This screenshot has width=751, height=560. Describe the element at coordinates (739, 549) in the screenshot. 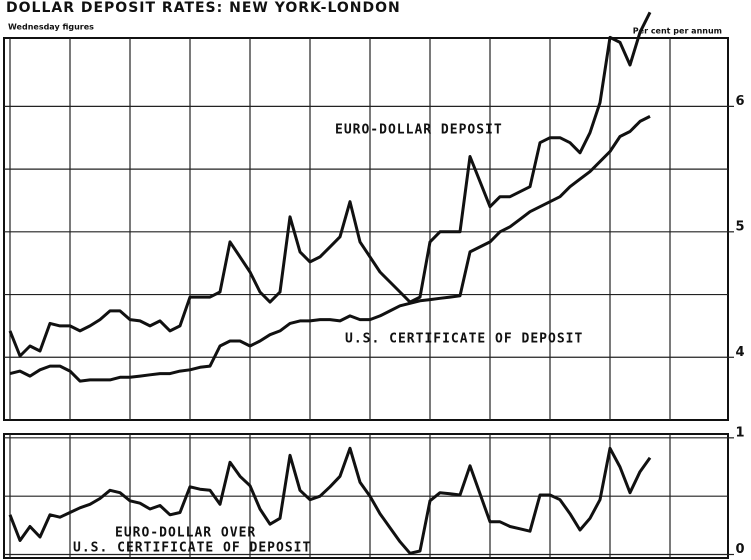

I see `y-tick-label: 0` at that location.